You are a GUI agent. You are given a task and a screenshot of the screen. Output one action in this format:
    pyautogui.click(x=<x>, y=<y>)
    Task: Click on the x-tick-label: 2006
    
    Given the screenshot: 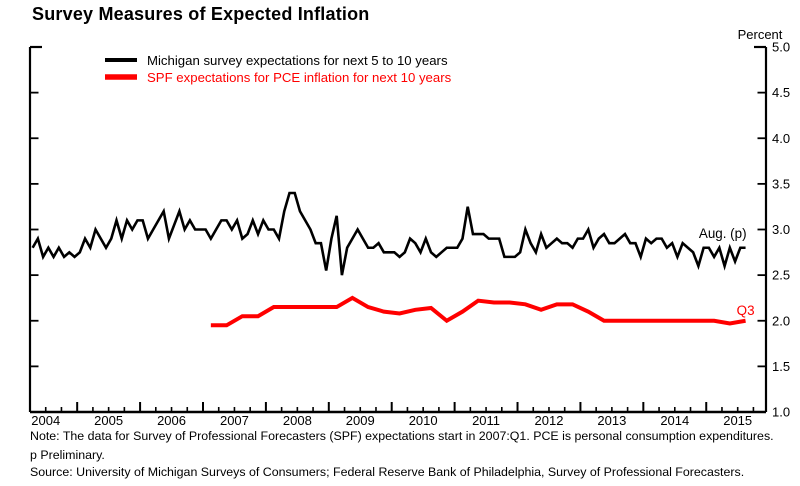 What is the action you would take?
    pyautogui.click(x=171, y=420)
    